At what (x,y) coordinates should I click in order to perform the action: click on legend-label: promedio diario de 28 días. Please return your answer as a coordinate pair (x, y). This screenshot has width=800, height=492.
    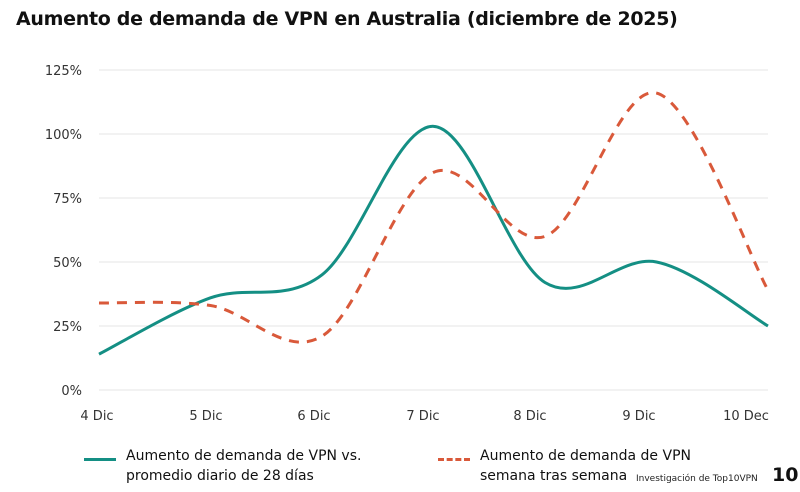
    Looking at the image, I should click on (220, 476).